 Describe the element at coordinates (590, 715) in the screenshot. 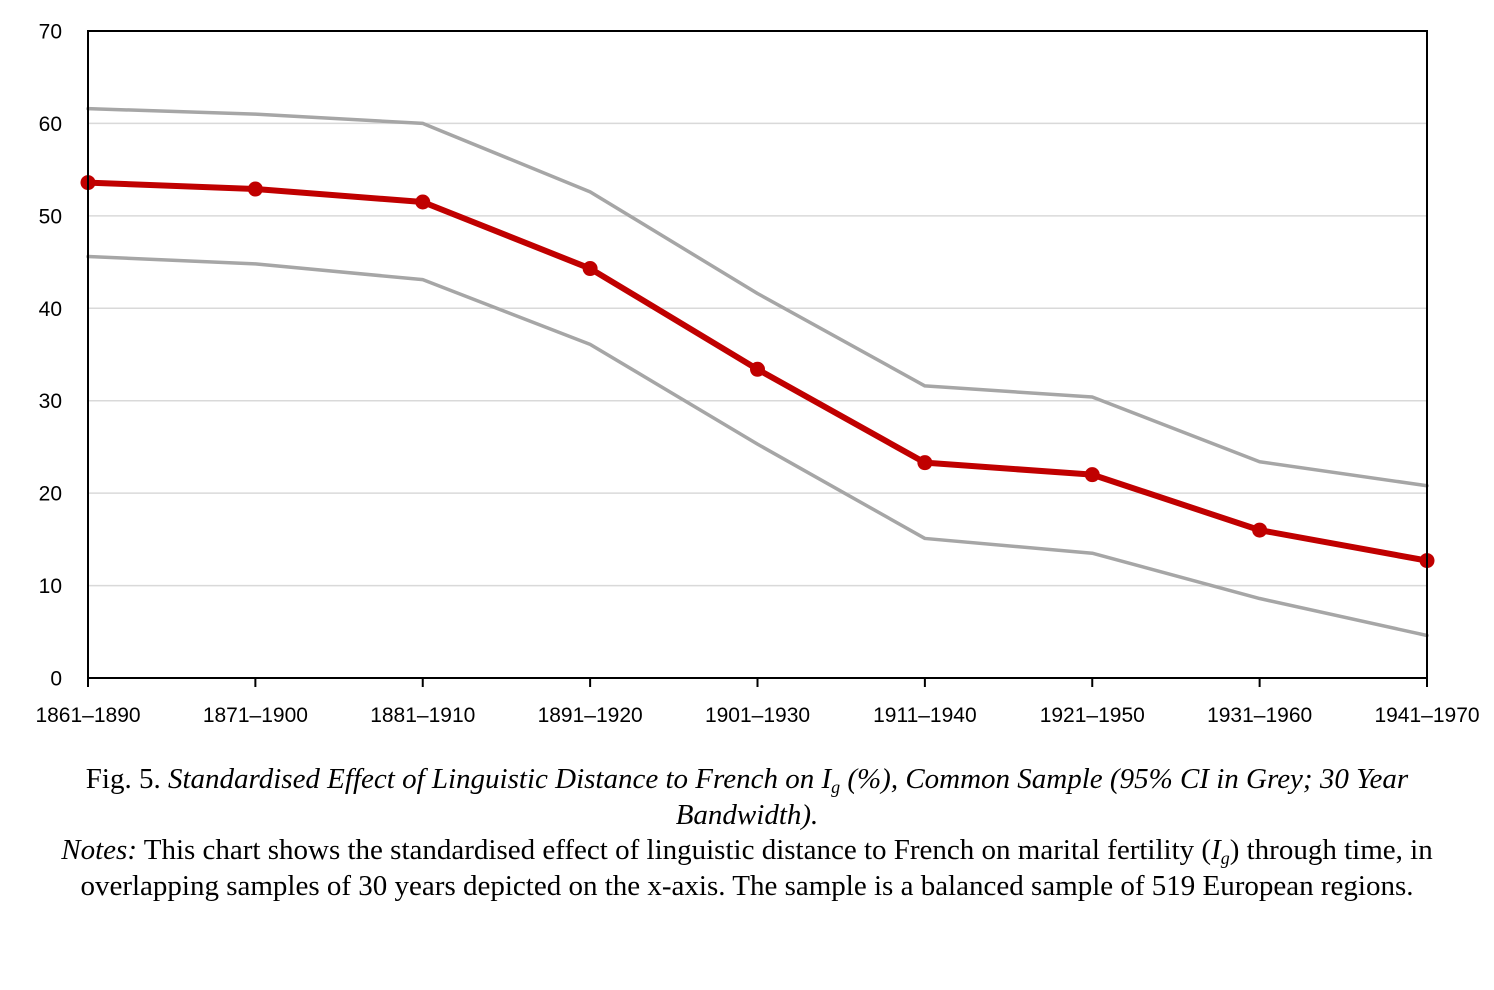

I see `x-tick-label: 1891–1920` at that location.